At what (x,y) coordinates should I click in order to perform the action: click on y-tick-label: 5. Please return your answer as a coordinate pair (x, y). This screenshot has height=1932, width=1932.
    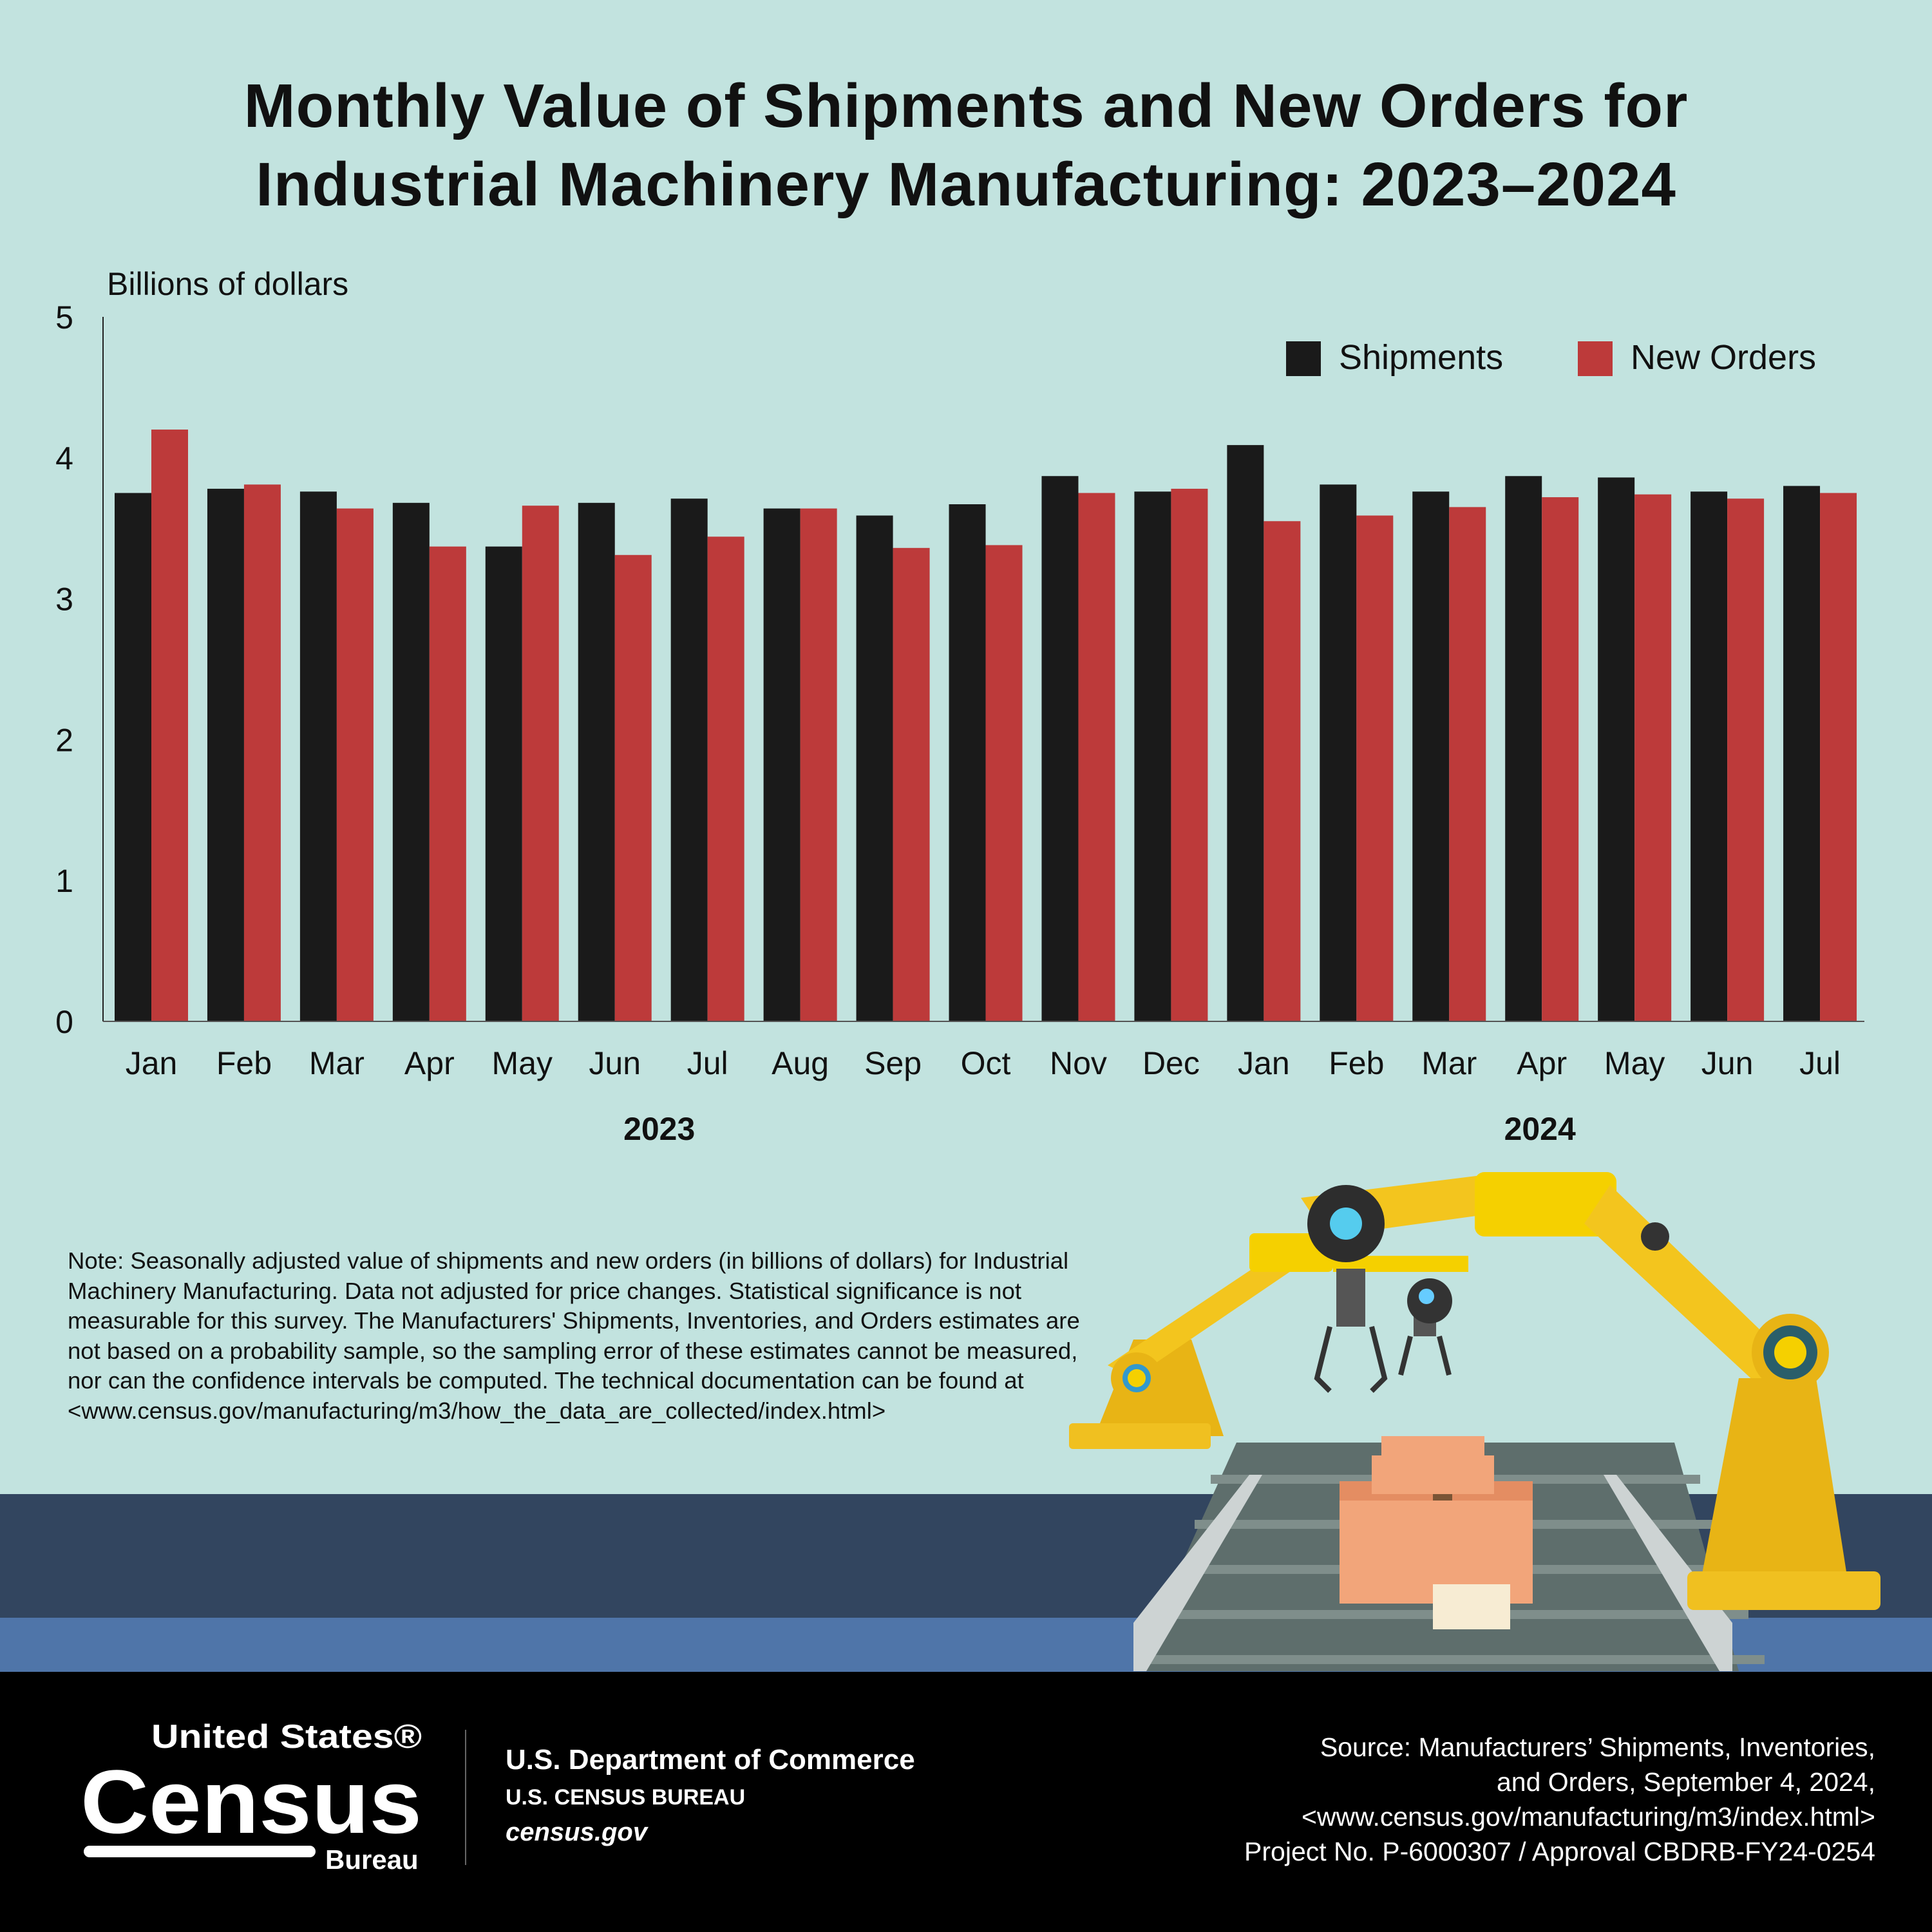
    Looking at the image, I should click on (64, 318).